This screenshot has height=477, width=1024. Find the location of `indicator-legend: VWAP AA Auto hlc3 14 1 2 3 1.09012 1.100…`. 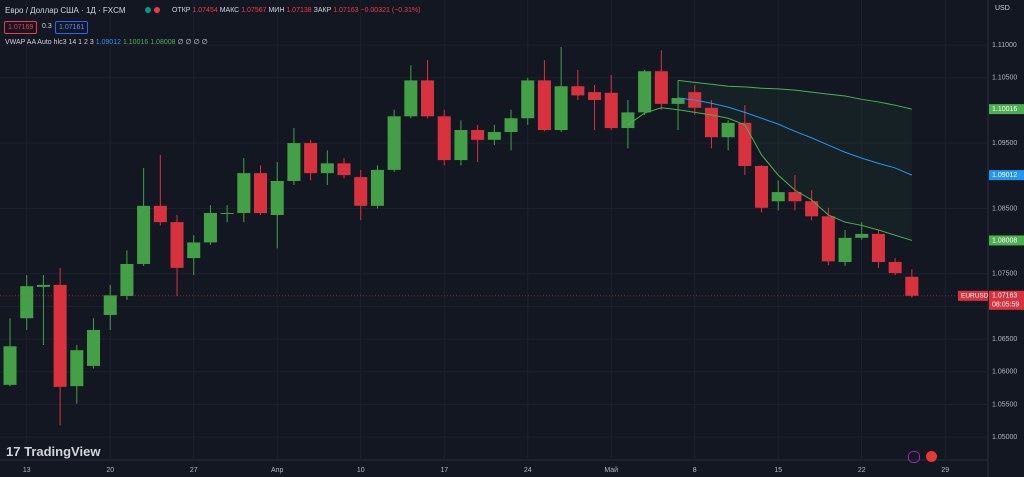

indicator-legend: VWAP AA Auto hlc3 14 1 2 3 1.09012 1.100… is located at coordinates (106, 43).